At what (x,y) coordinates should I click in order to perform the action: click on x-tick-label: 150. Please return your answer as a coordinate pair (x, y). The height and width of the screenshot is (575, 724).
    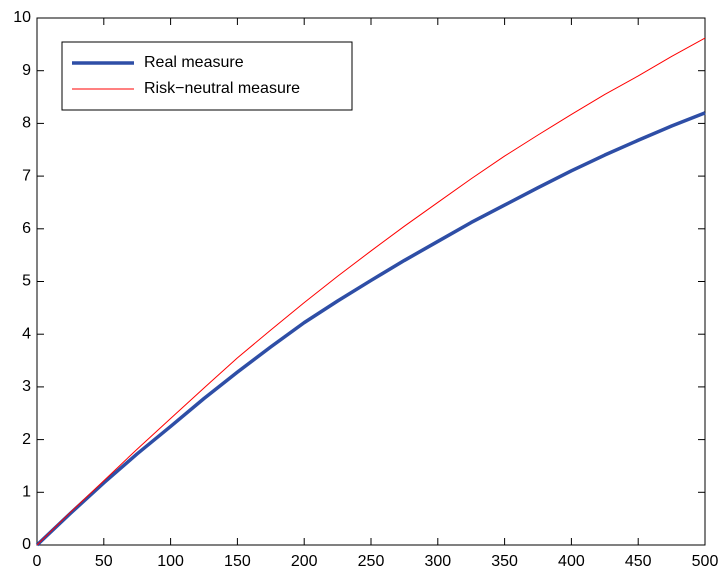
    Looking at the image, I should click on (237, 561).